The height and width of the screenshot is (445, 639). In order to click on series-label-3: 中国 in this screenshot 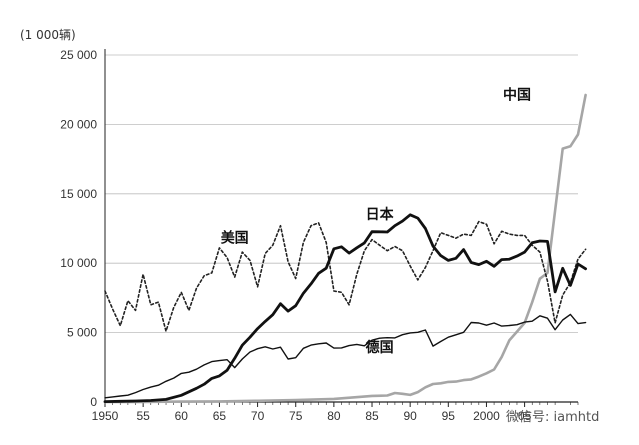, I will do `click(517, 94)`.